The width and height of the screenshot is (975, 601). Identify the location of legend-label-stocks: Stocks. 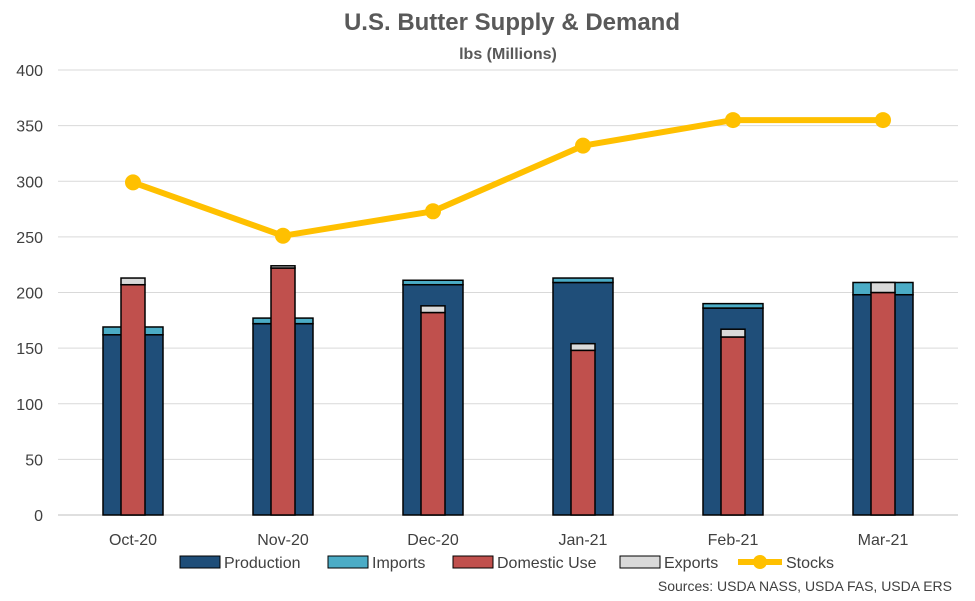
(810, 563).